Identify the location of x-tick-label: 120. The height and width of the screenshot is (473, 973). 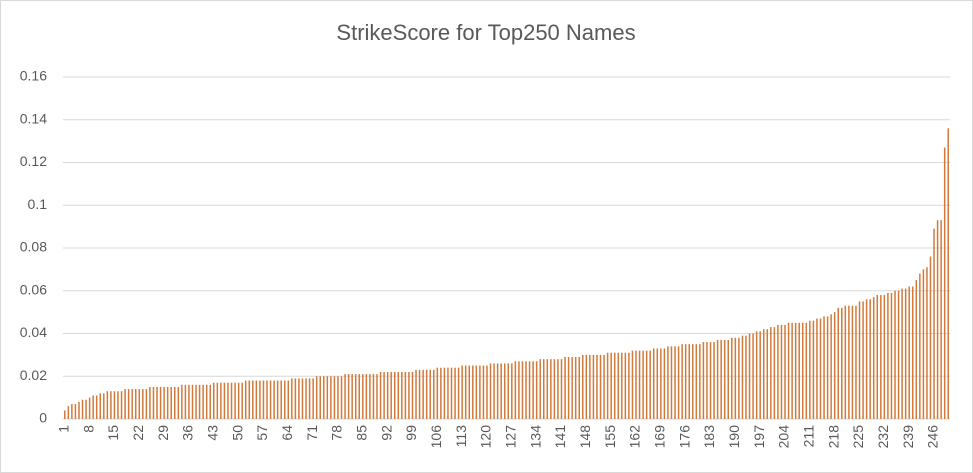
(486, 437).